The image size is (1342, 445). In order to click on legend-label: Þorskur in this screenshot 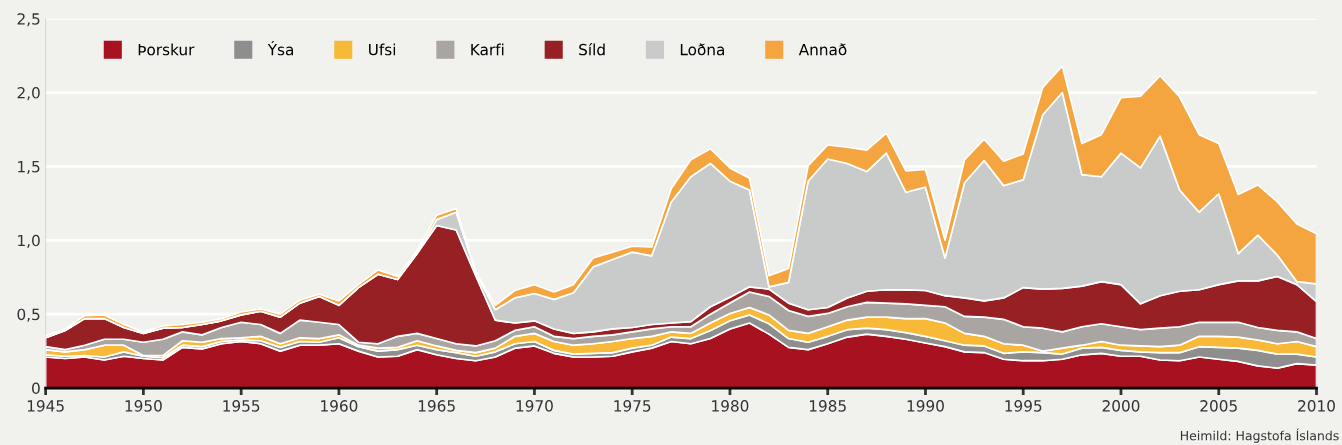, I will do `click(166, 49)`.